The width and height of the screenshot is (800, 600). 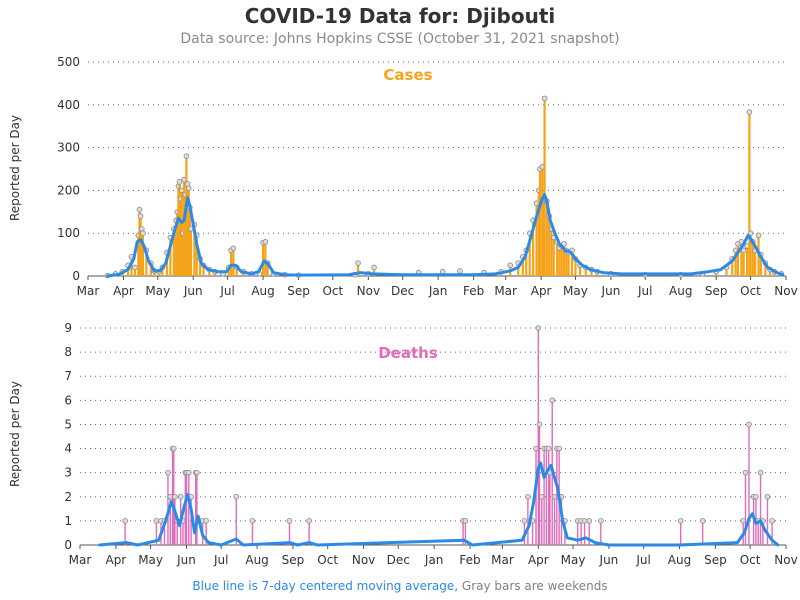 What do you see at coordinates (469, 560) in the screenshot?
I see `deaths-x-tick-label: Feb` at bounding box center [469, 560].